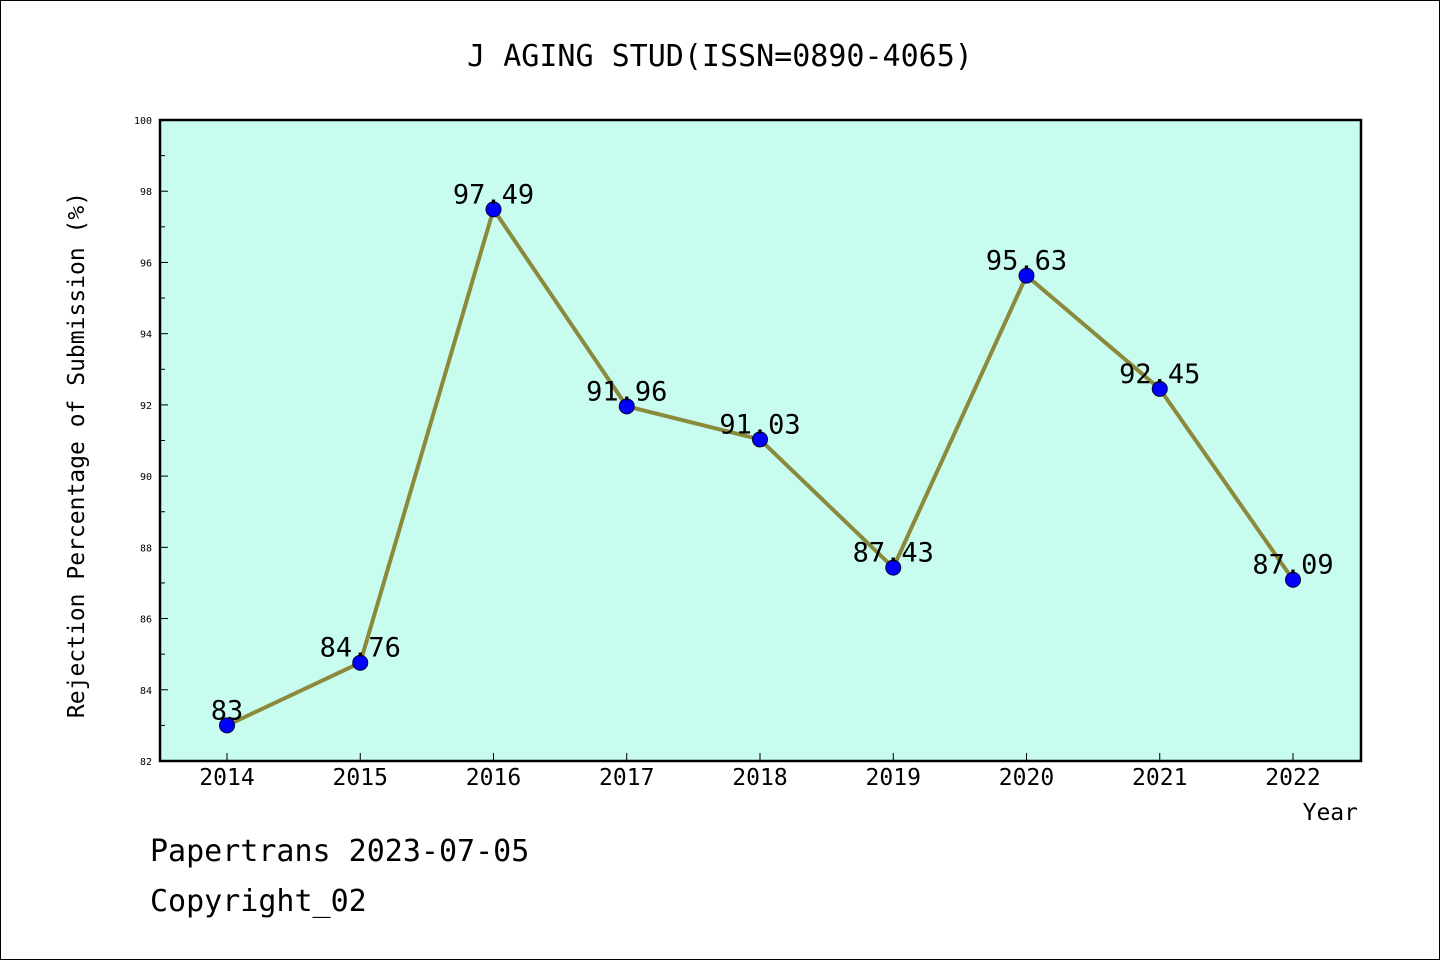 This screenshot has height=960, width=1440. I want to click on x-tick-label: 2021, so click(1159, 778).